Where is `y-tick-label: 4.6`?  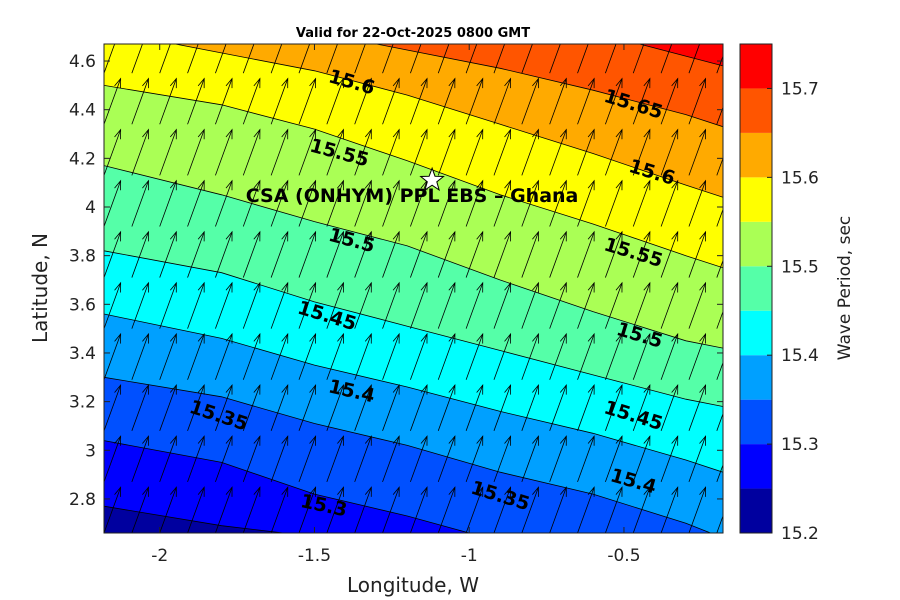
y-tick-label: 4.6 is located at coordinates (82, 62).